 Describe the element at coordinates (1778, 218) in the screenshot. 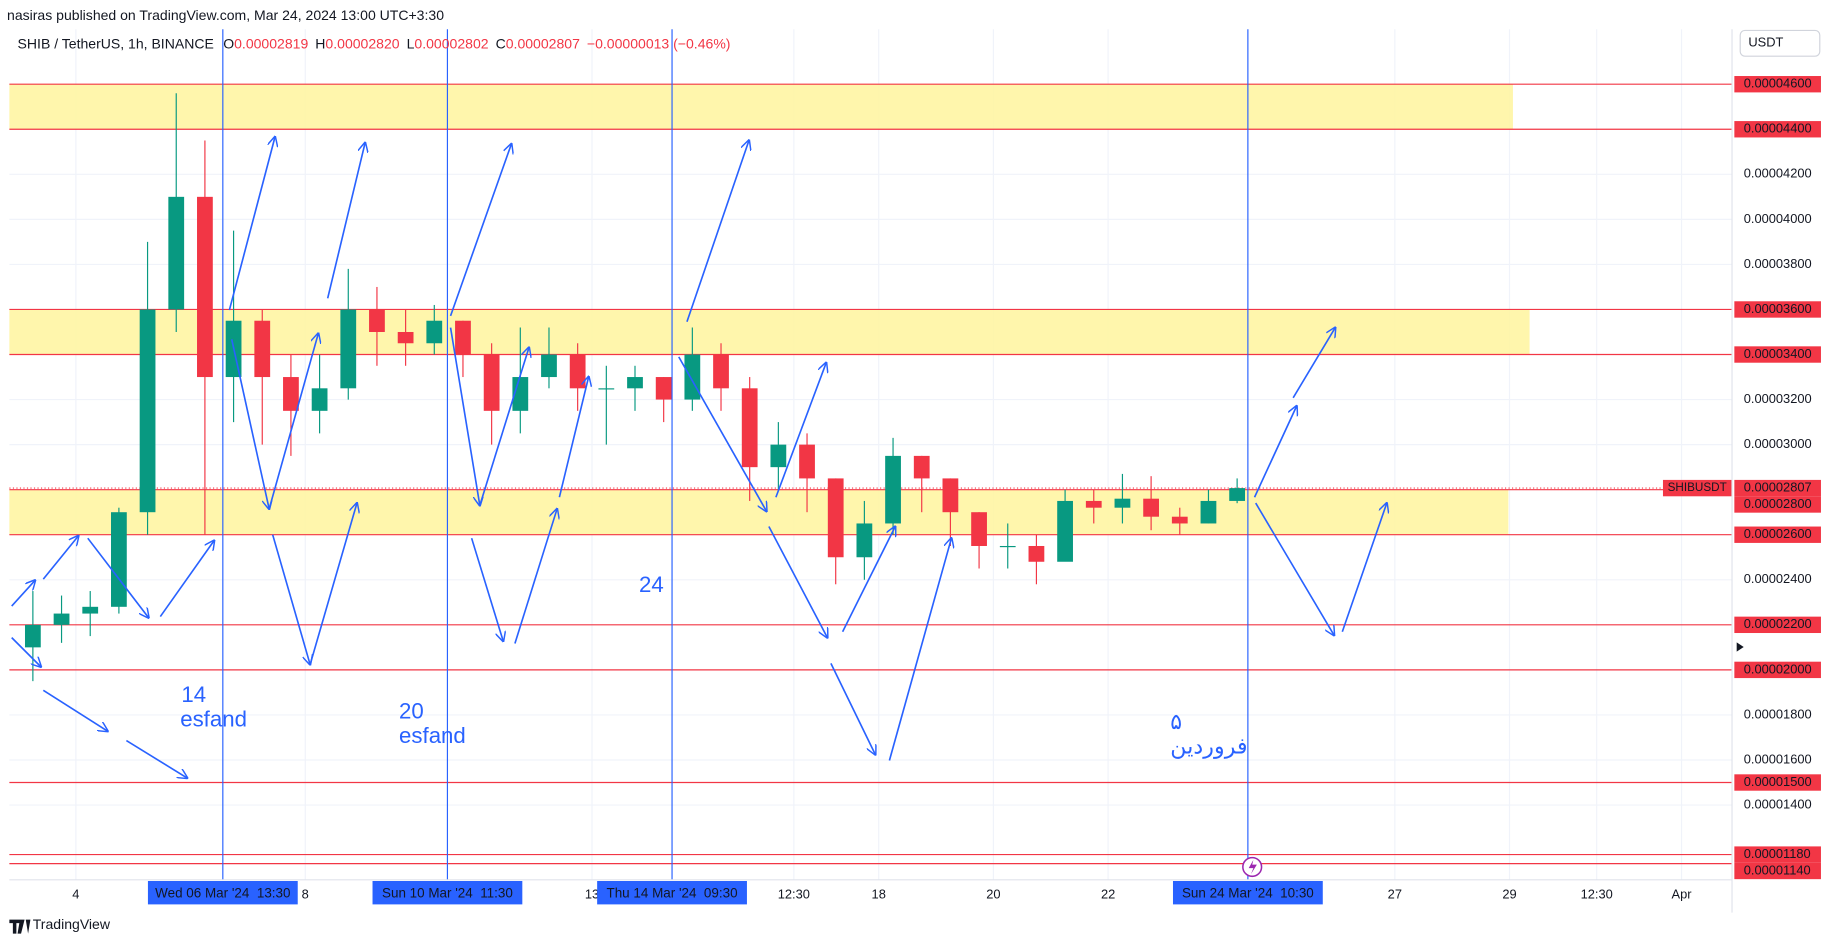

I see `y-tick-label: 0.00004000` at that location.